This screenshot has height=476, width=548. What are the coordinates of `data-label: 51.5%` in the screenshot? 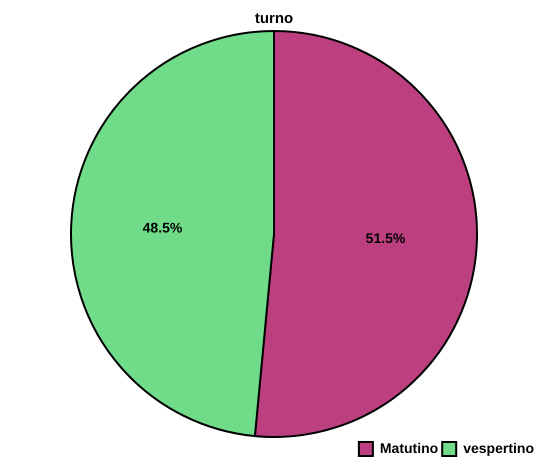 It's located at (386, 238).